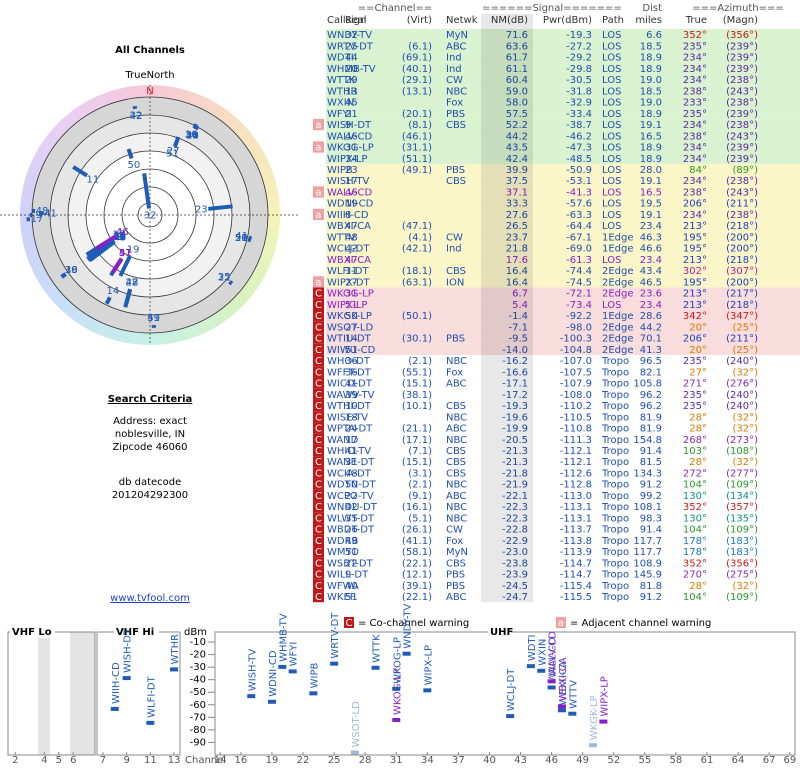 This screenshot has height=768, width=800. Describe the element at coordinates (651, 260) in the screenshot. I see `table-cell: 23.4` at that location.